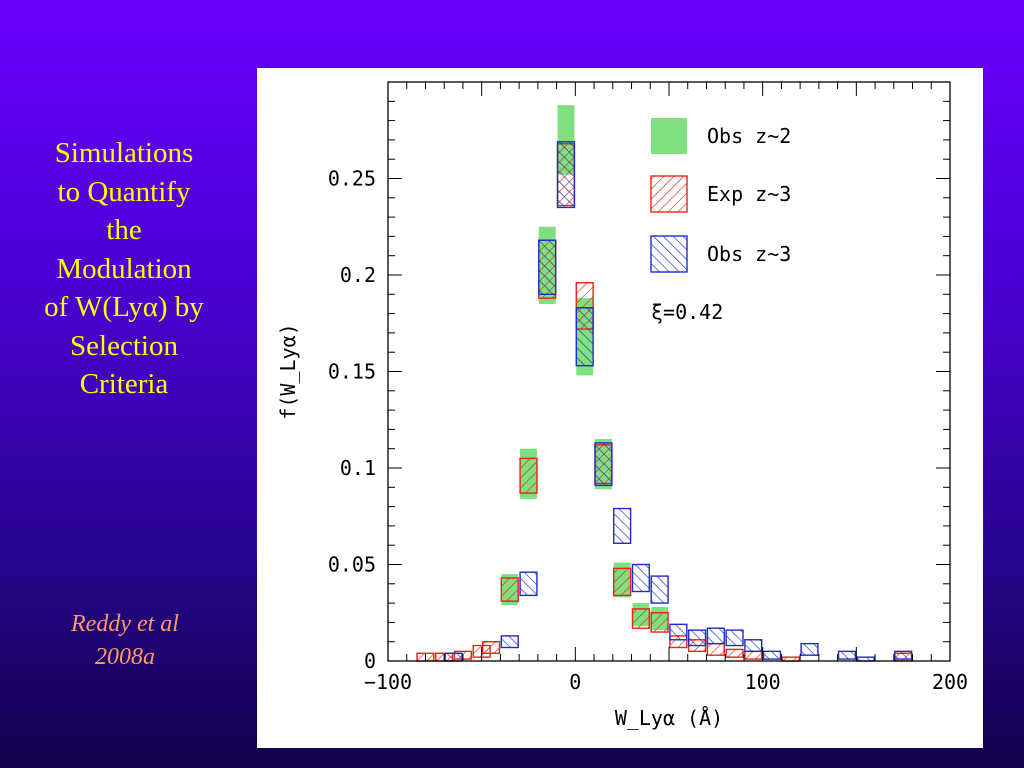 The width and height of the screenshot is (1024, 768). I want to click on x-axis-label: W_Lyα (Å), so click(669, 718).